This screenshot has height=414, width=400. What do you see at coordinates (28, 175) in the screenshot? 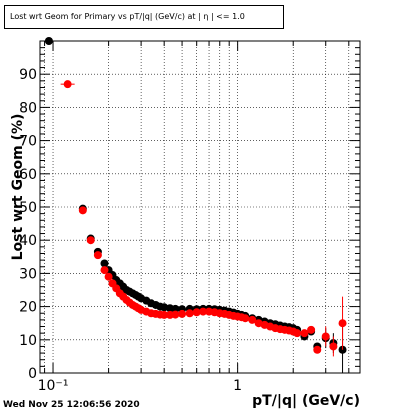
I see `y-tick-label: 60` at bounding box center [28, 175].